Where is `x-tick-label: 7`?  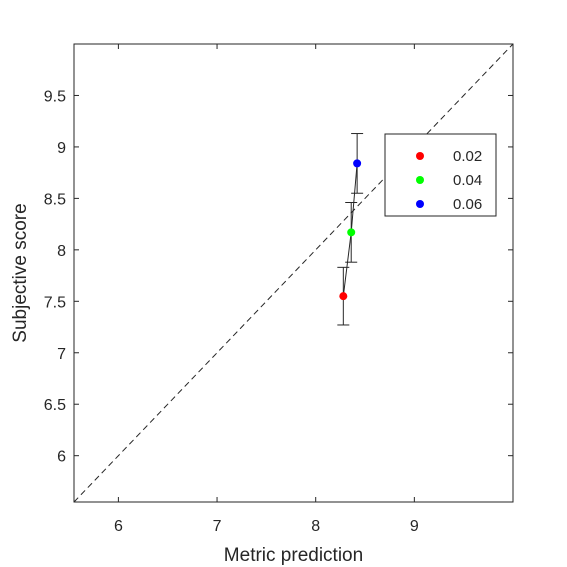
x-tick-label: 7 is located at coordinates (217, 526).